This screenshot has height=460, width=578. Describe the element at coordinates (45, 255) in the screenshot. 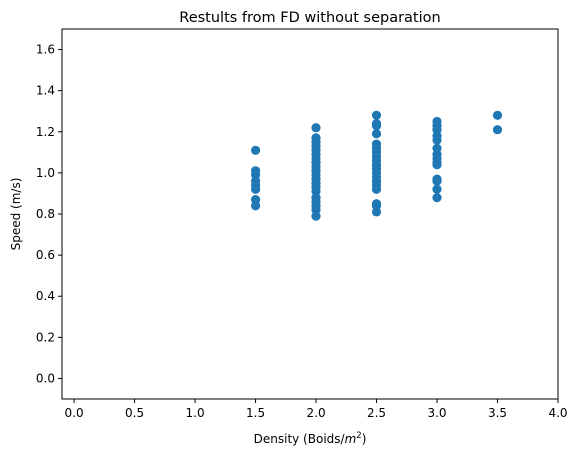

I see `y-tick-label: 0.6` at that location.